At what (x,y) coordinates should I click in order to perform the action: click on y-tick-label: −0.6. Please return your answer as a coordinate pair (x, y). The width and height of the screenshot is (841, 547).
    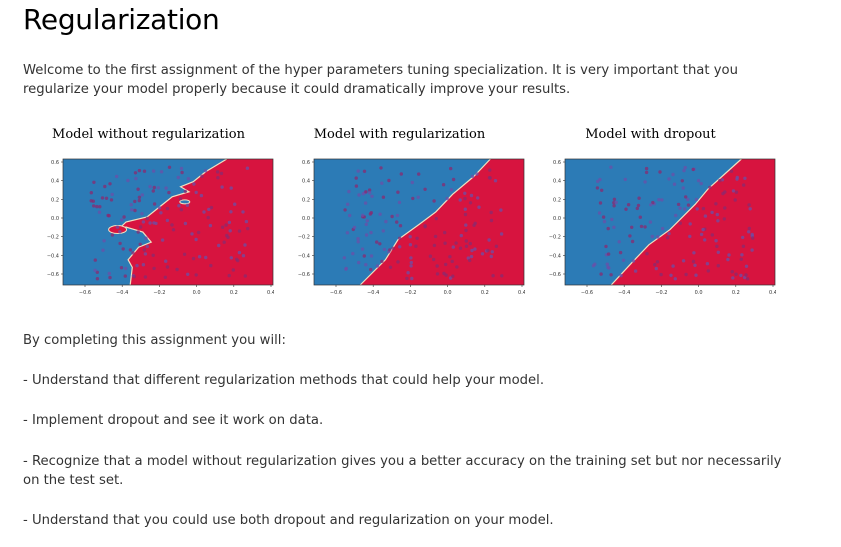
    Looking at the image, I should click on (304, 275).